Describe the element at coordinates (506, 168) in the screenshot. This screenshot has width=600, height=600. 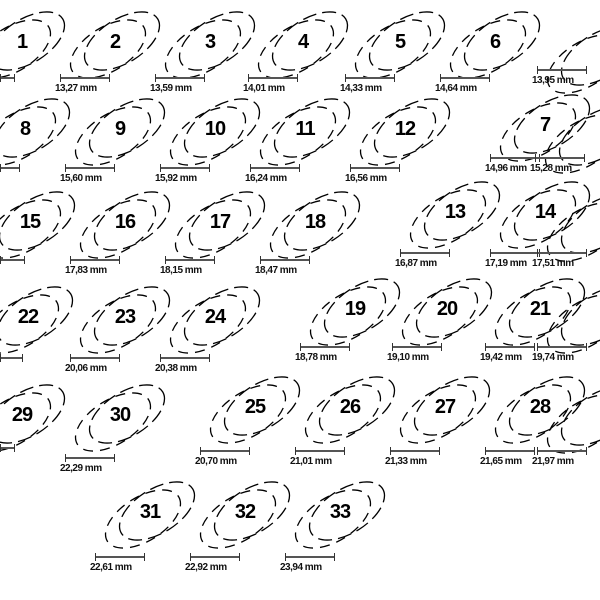
I see `diameter-label: 14,96 mm` at that location.